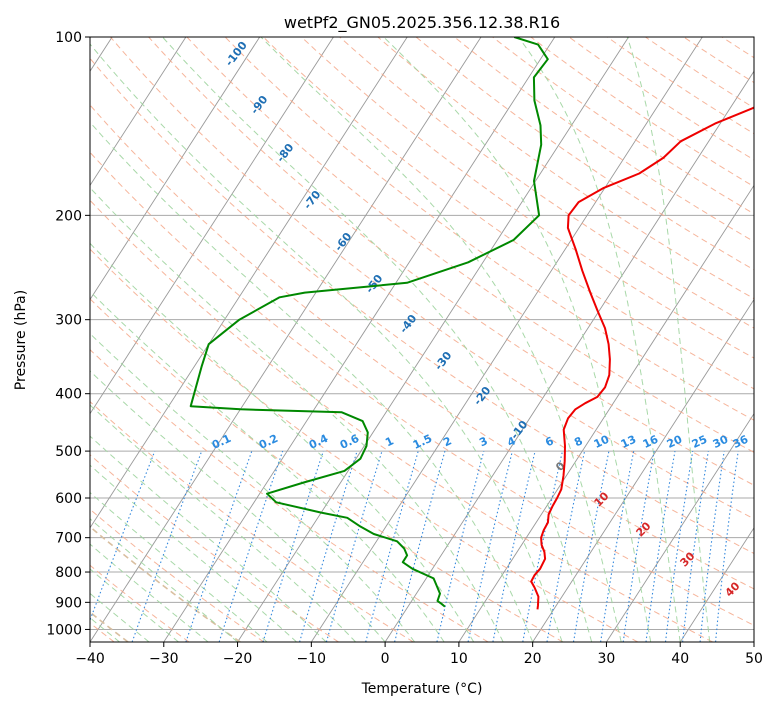 Image resolution: width=775 pixels, height=708 pixels. I want to click on x-tick-label: −30, so click(164, 659).